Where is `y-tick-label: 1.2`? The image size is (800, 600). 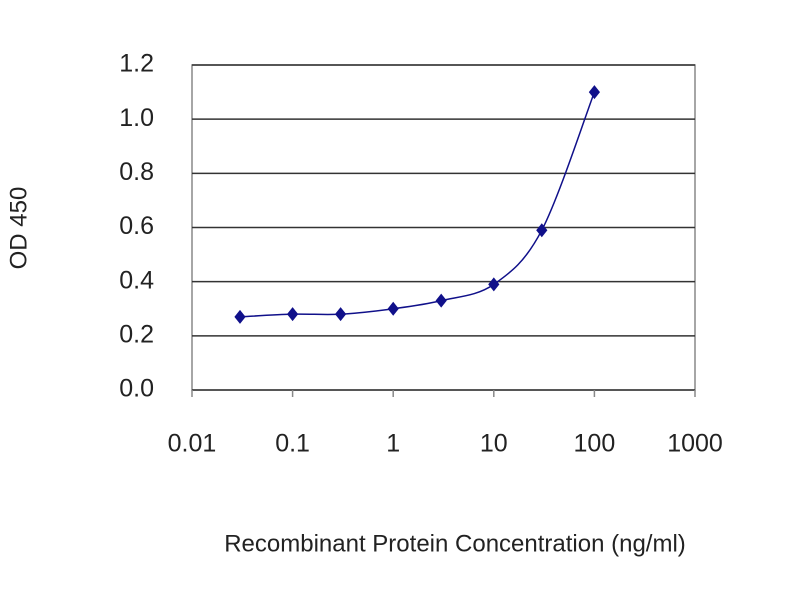
y-tick-label: 1.2 is located at coordinates (136, 64).